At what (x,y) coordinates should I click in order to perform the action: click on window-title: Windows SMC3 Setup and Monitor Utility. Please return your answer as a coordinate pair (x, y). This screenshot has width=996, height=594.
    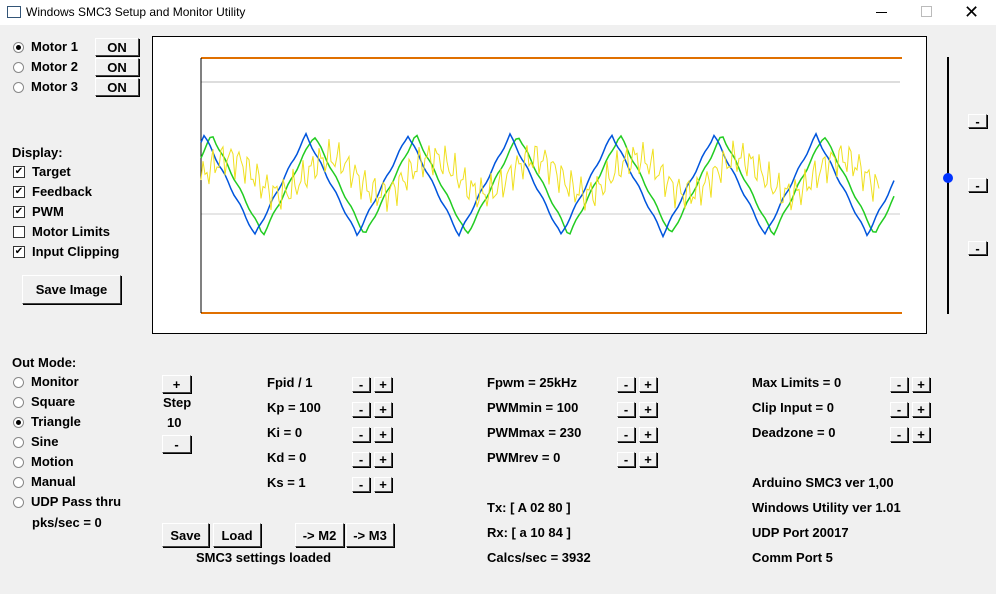
    Looking at the image, I should click on (136, 12).